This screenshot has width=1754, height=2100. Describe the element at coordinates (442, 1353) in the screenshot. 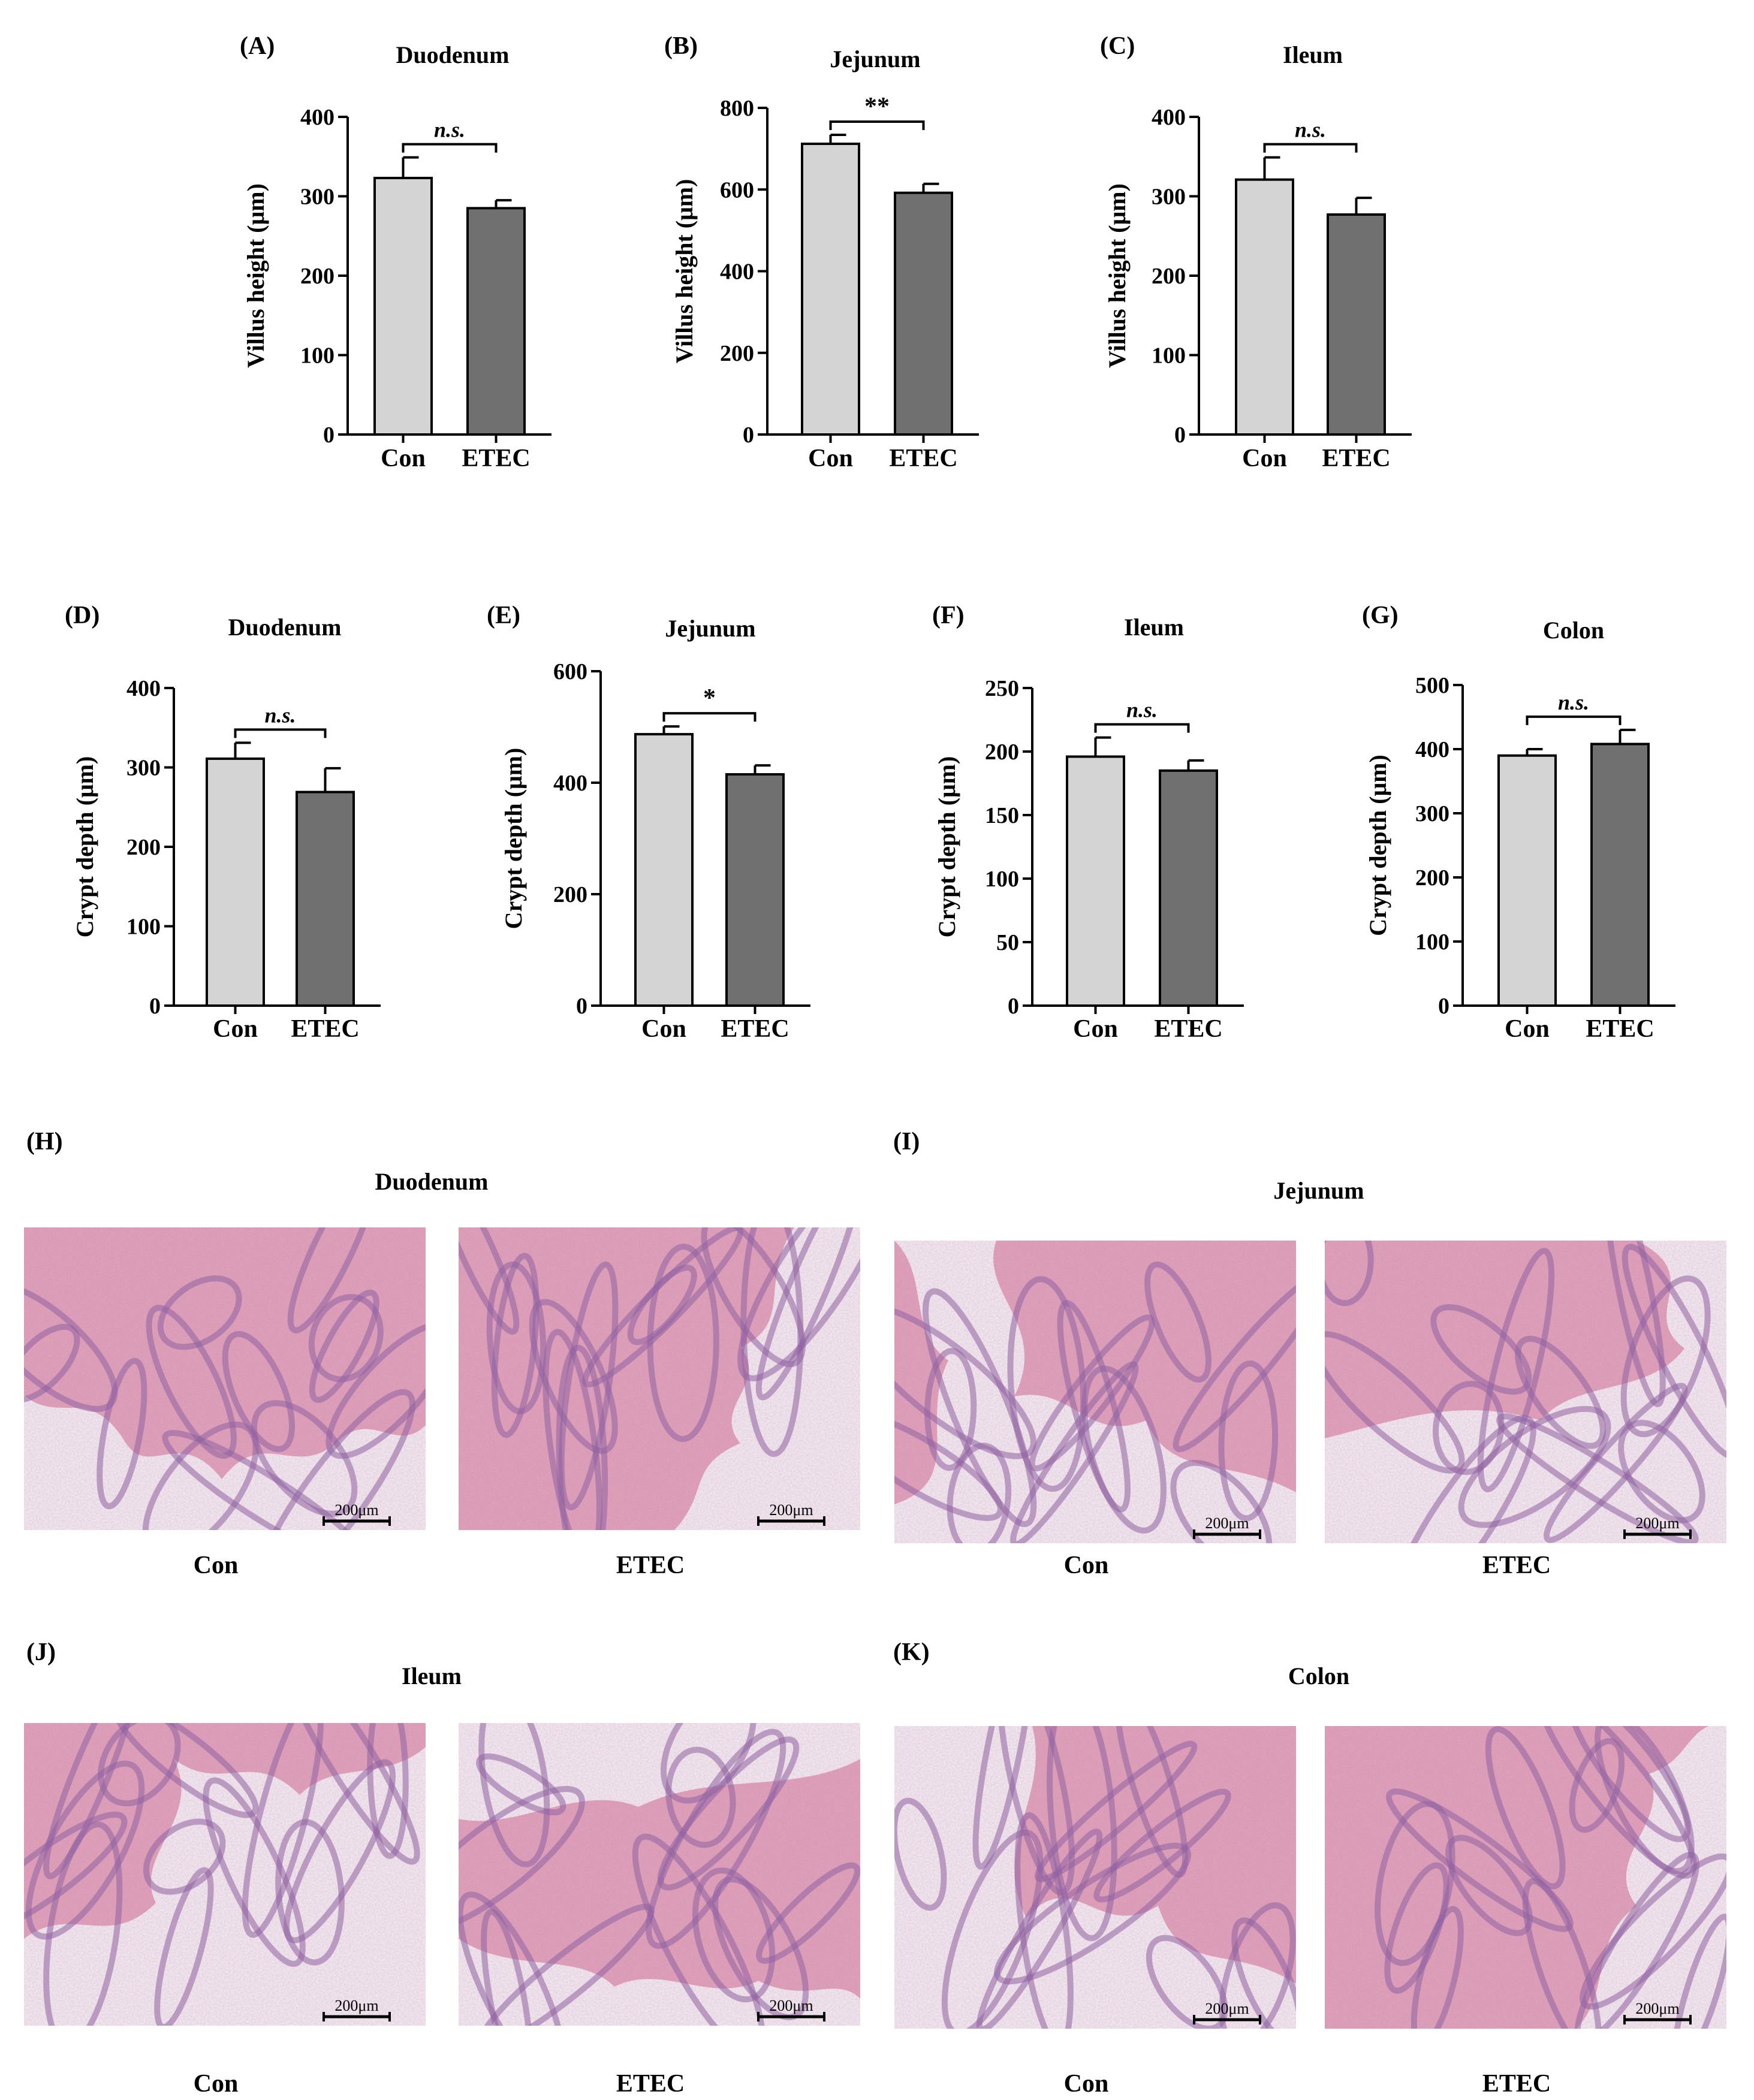

I see `micrograph-h: (H) Duodenum 200μm Con 200μm ETEC` at that location.